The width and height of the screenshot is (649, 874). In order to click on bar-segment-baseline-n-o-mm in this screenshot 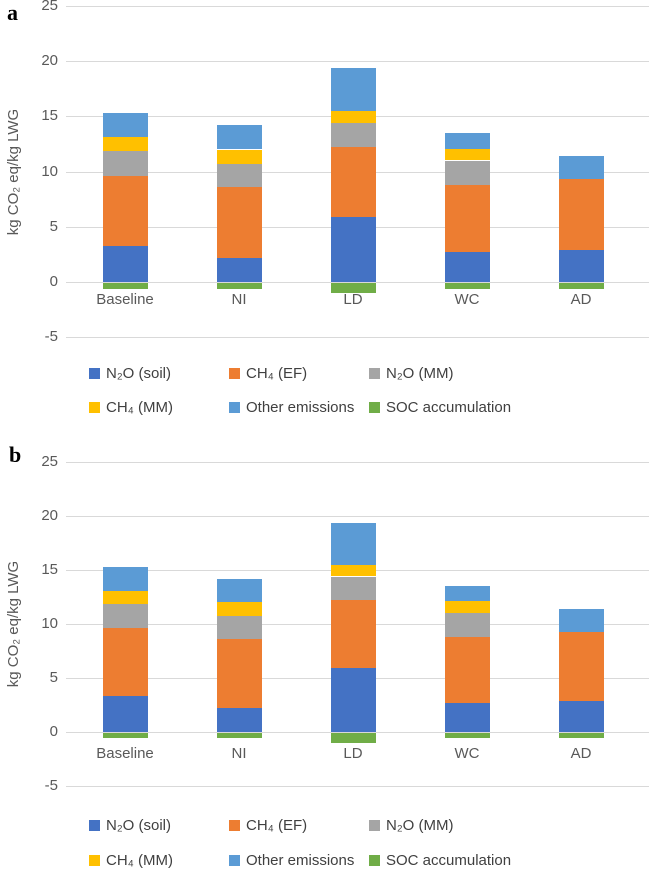, I will do `click(125, 163)`.